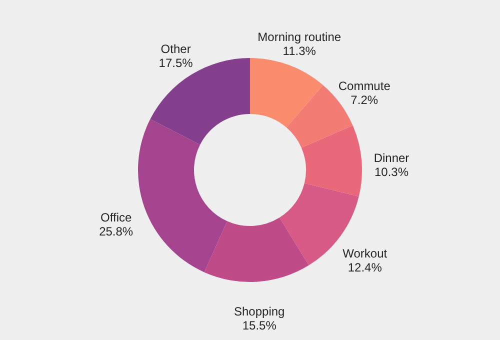 The image size is (500, 350). Describe the element at coordinates (300, 37) in the screenshot. I see `slice-label: Morning routine` at that location.